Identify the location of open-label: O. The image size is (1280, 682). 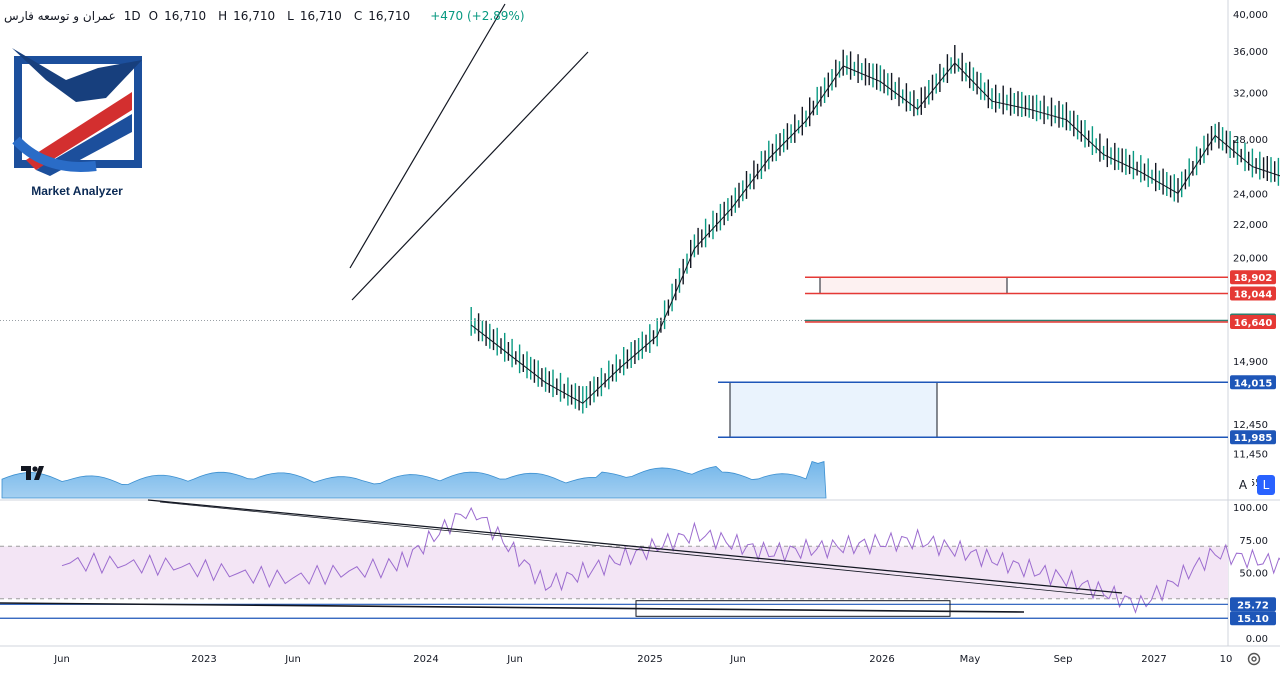
(153, 16).